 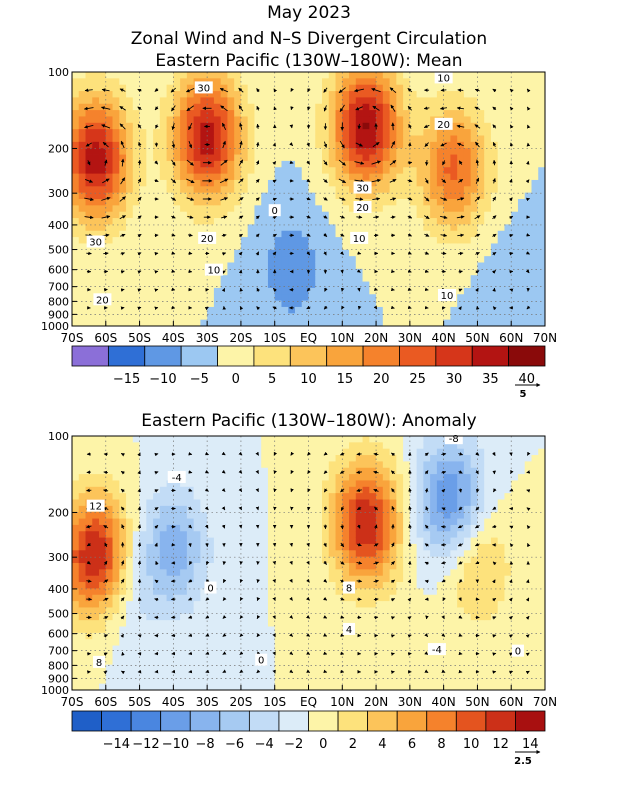 I want to click on x-tick-label: 10S, so click(x=274, y=338).